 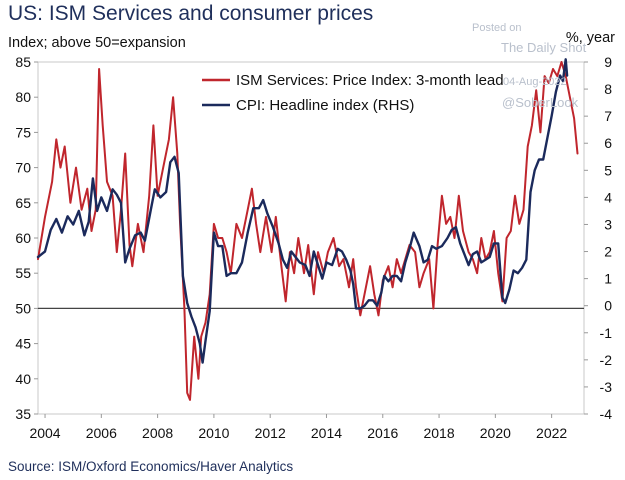 What do you see at coordinates (608, 224) in the screenshot?
I see `y-right-tick-label: 3` at bounding box center [608, 224].